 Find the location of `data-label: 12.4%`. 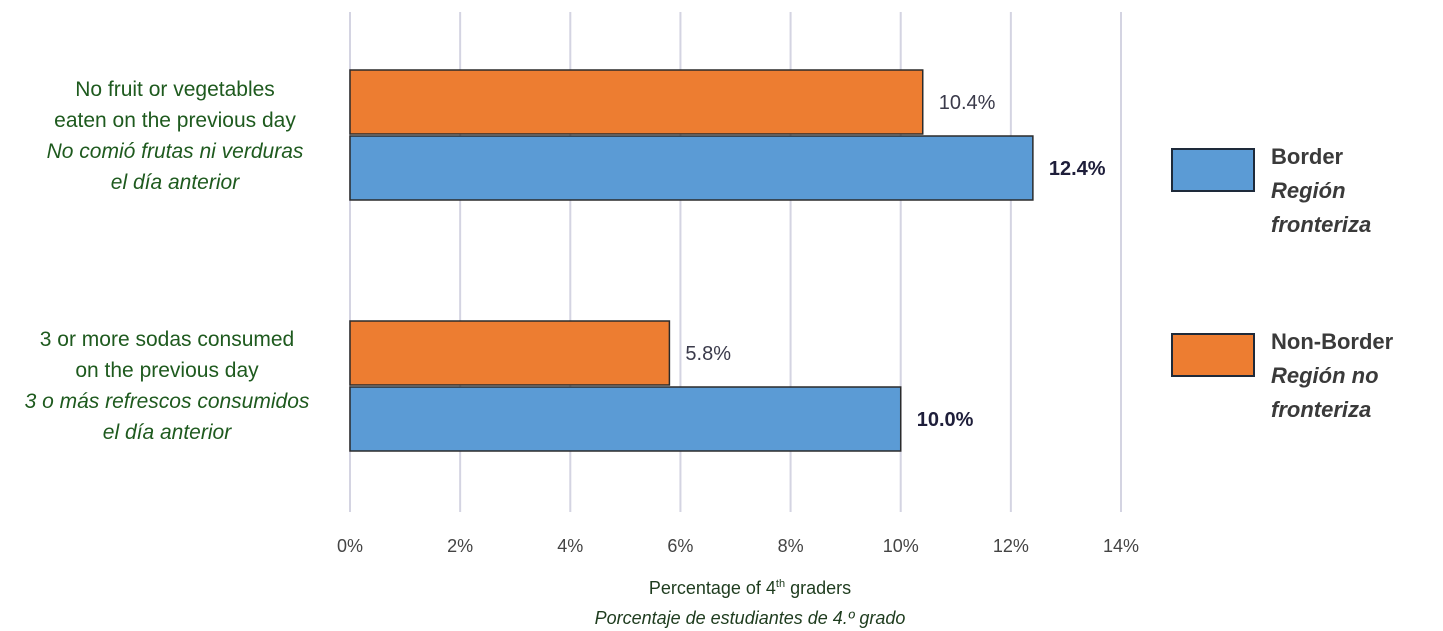

data-label: 12.4% is located at coordinates (1077, 169).